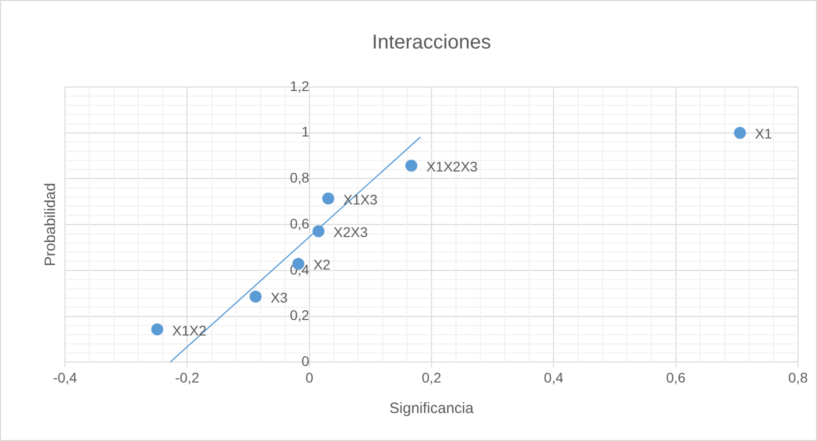  Describe the element at coordinates (763, 134) in the screenshot. I see `annotation: X1` at that location.